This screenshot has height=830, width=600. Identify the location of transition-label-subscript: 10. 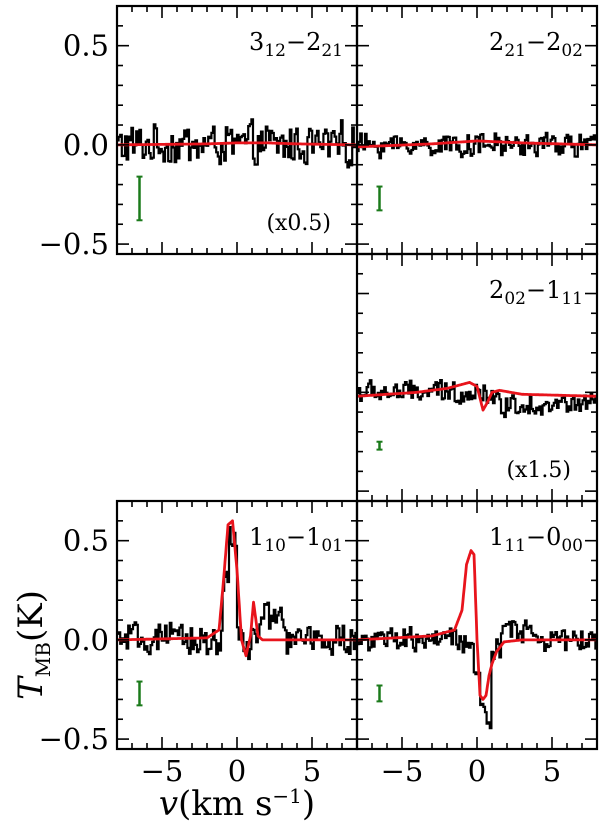
(275, 546).